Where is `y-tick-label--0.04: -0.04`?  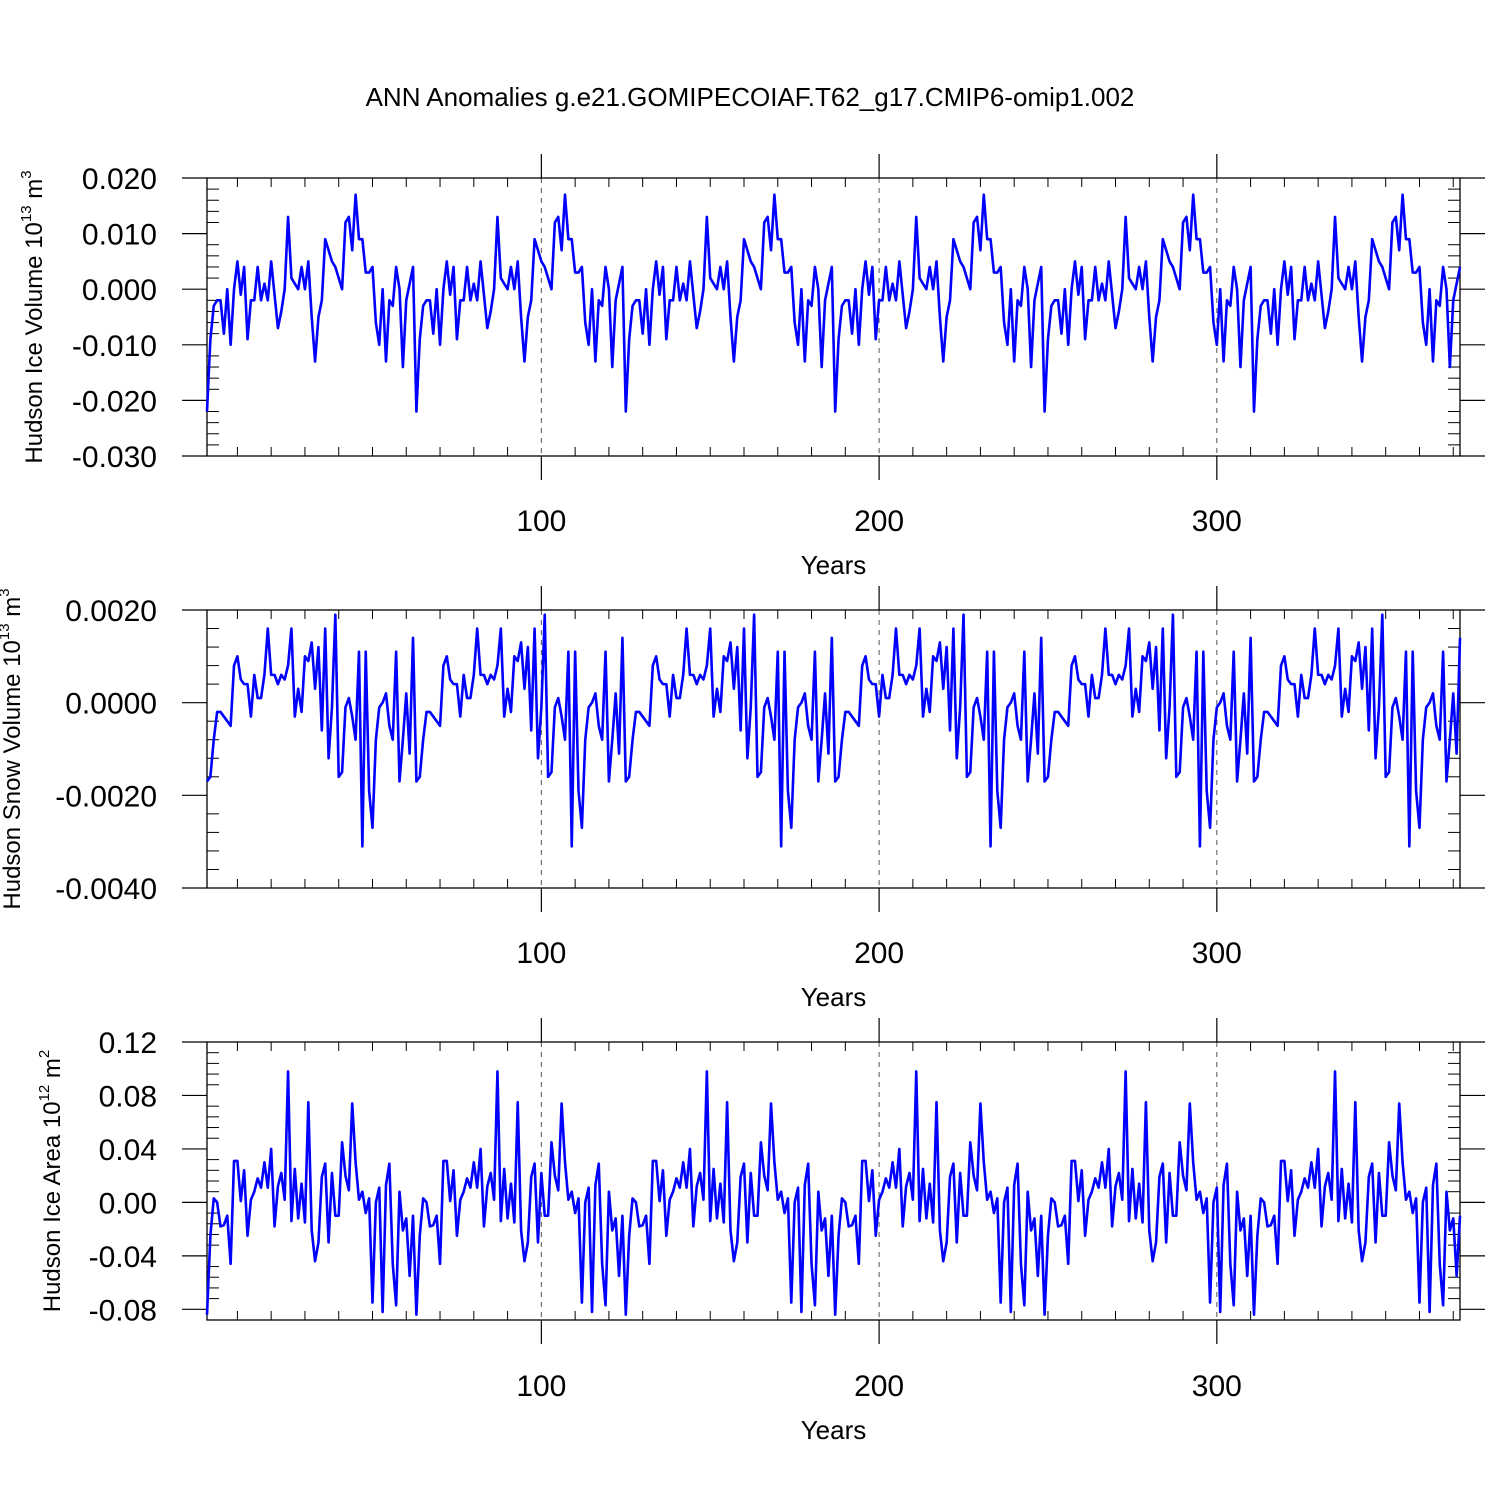
y-tick-label--0.04: -0.04 is located at coordinates (123, 1257).